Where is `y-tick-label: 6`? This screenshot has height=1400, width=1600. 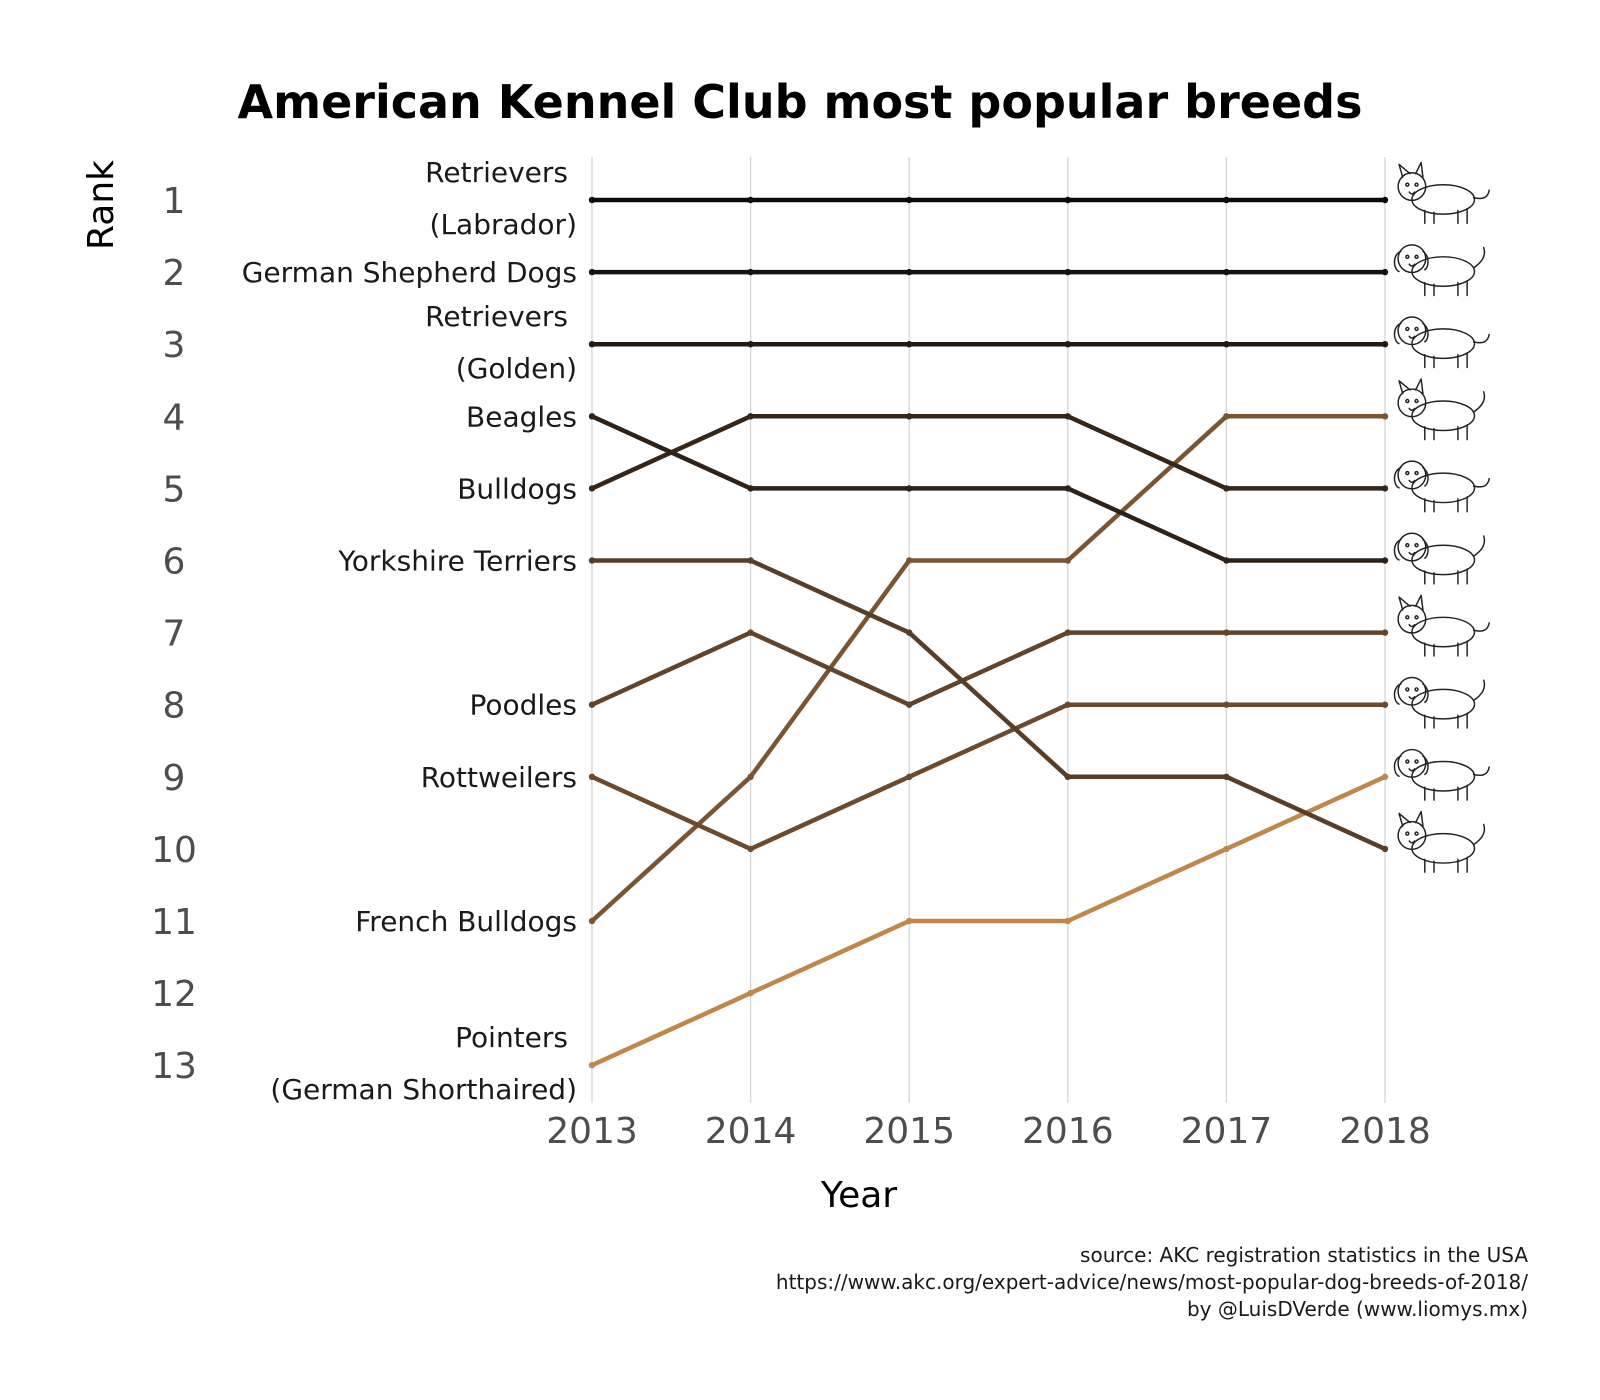 y-tick-label: 6 is located at coordinates (174, 562).